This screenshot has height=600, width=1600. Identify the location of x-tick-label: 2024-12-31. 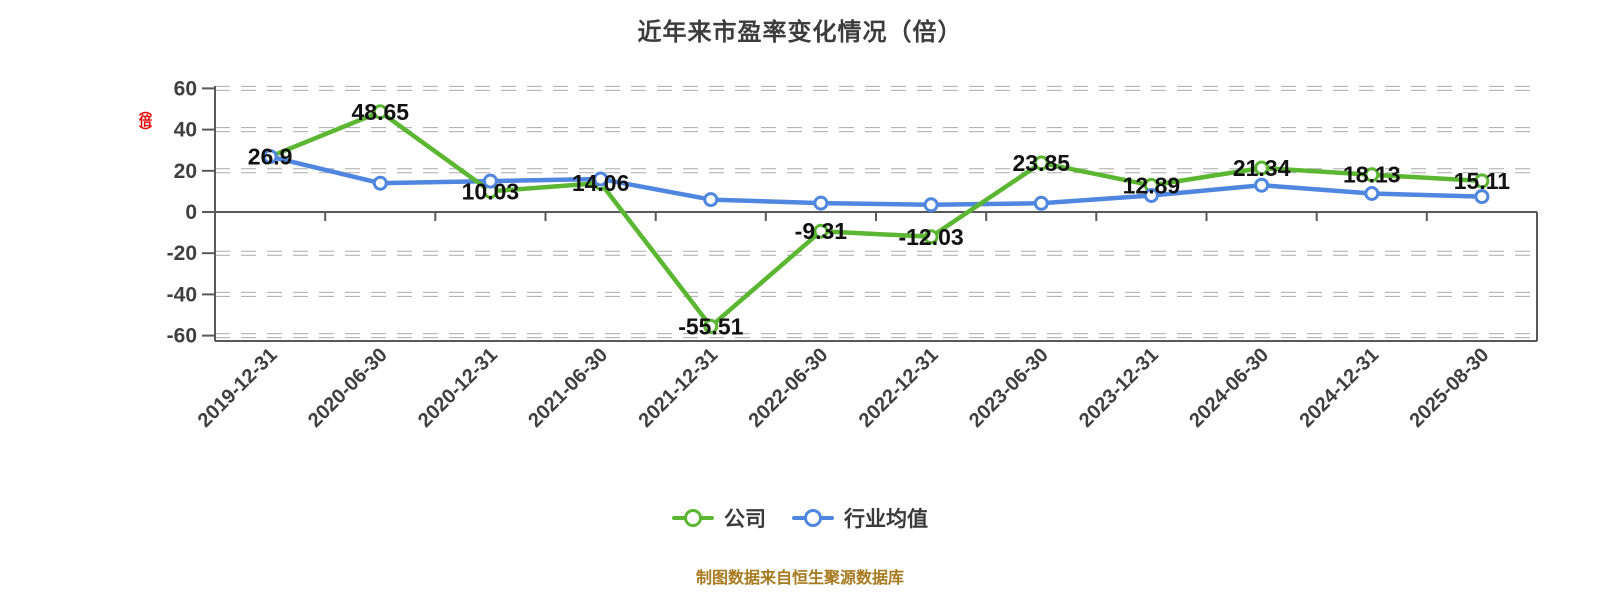
(1339, 388).